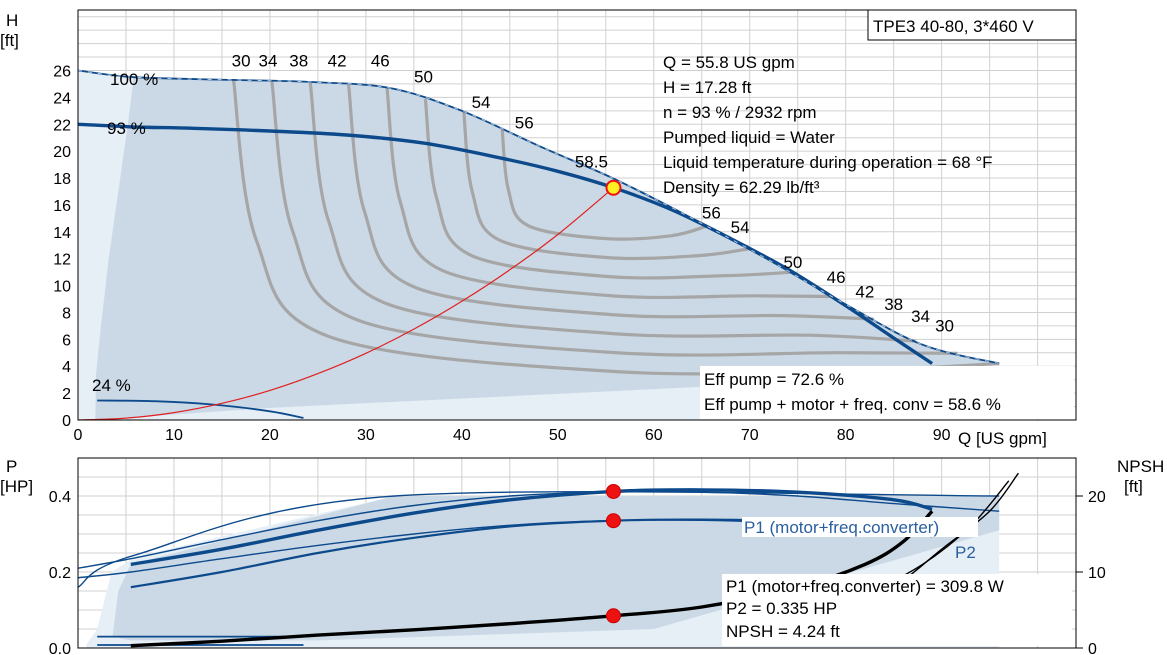 The width and height of the screenshot is (1167, 655). I want to click on npsh-axis-label-line1: NPSH, so click(1140, 466).